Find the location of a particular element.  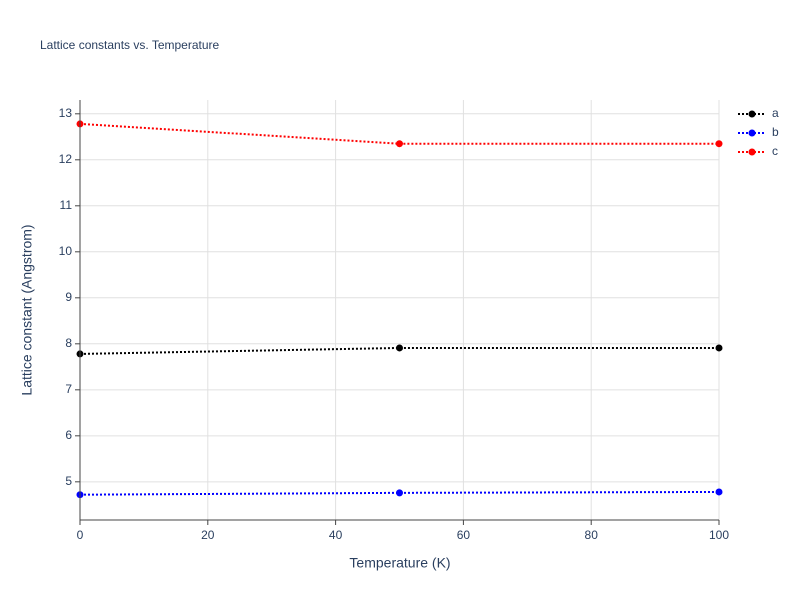

y-axis-title: Lattice constant (Angstrom) is located at coordinates (27, 309).